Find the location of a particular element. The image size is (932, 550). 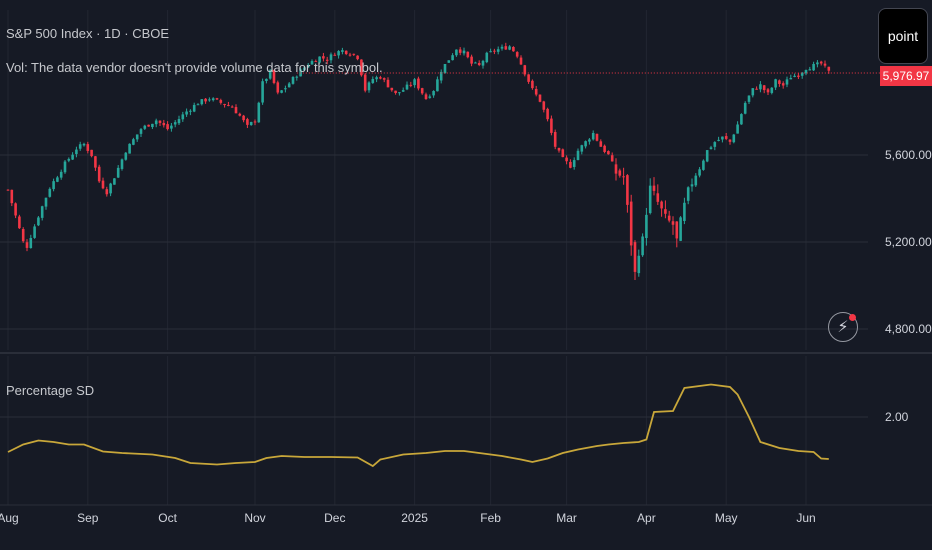

indicator-title: Percentage SD is located at coordinates (50, 390).